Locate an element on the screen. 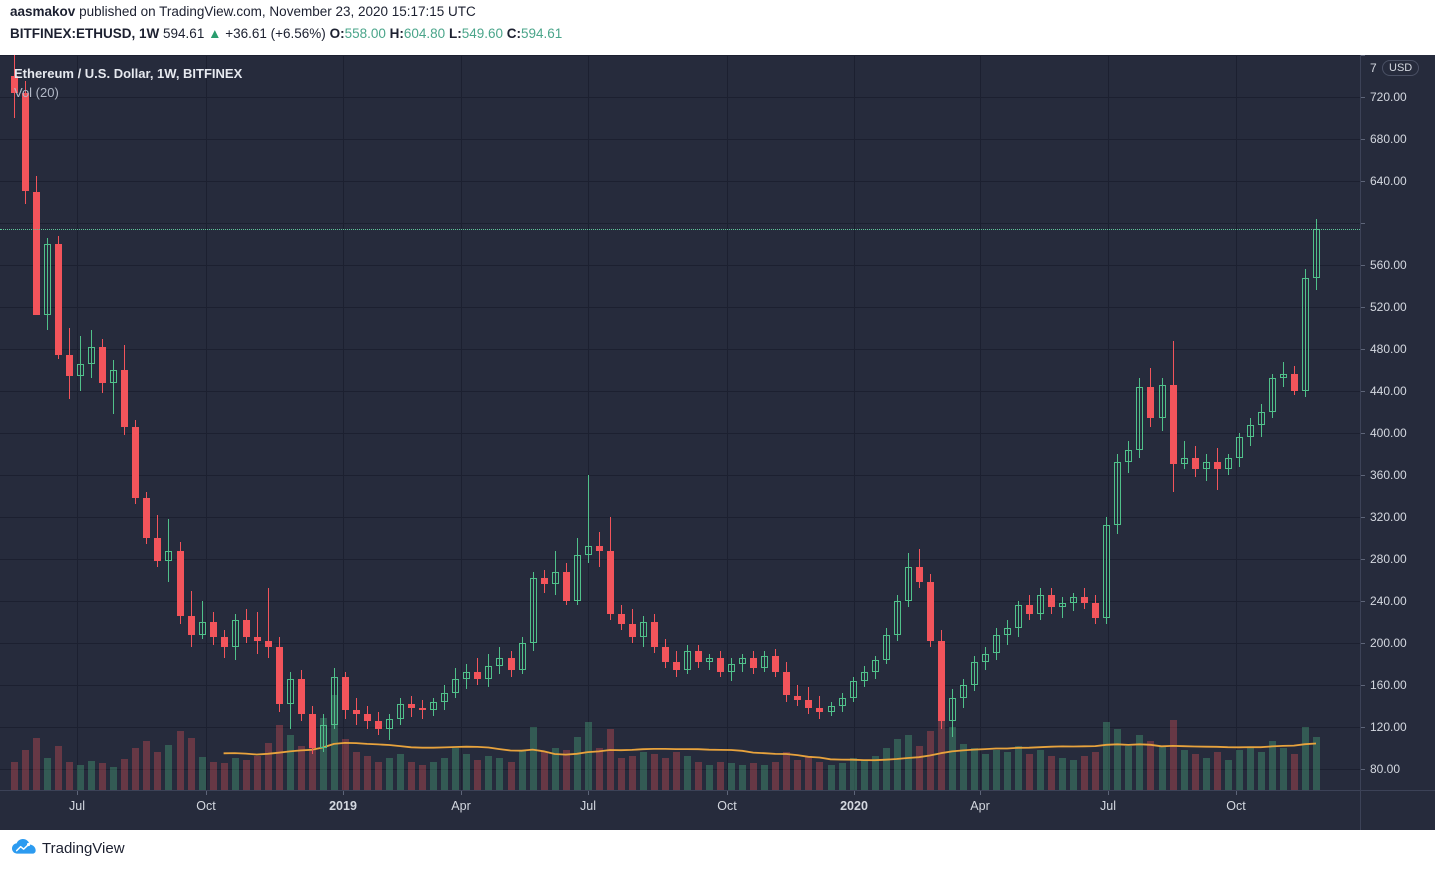 The height and width of the screenshot is (869, 1435). last-price-line is located at coordinates (680, 229).